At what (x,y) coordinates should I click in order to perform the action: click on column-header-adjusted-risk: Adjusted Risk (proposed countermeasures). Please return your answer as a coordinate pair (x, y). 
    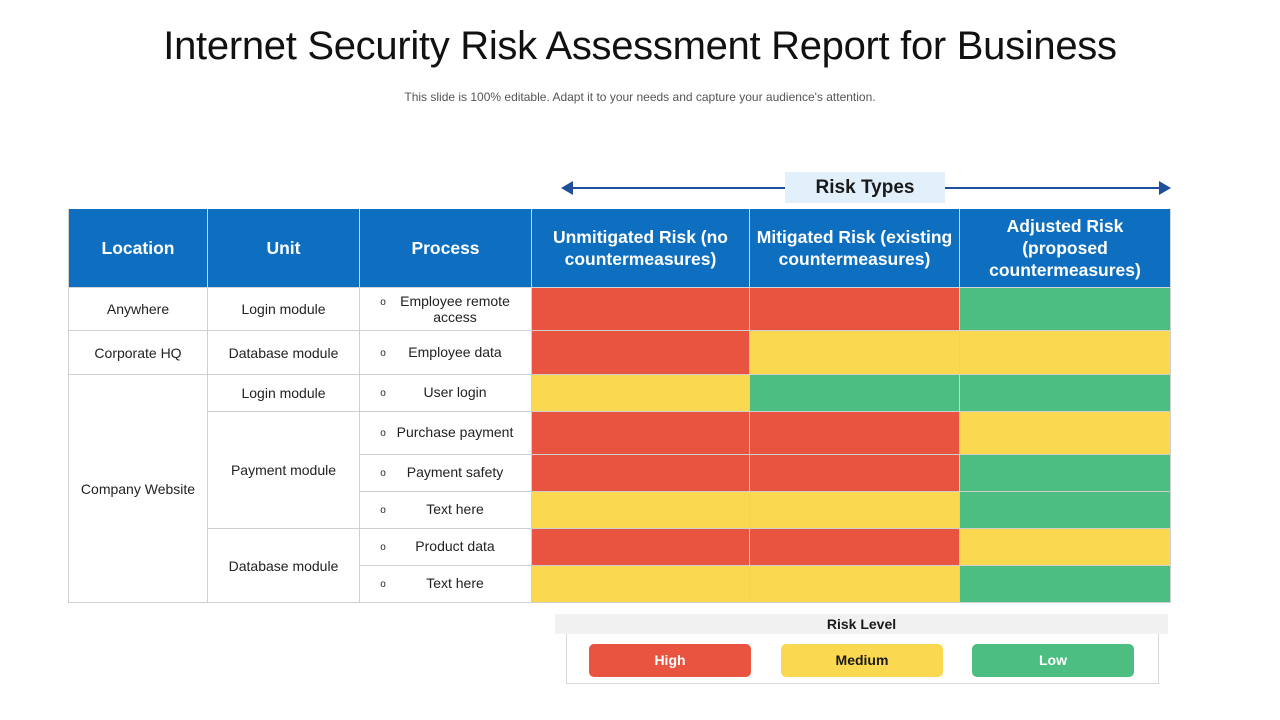
    Looking at the image, I should click on (1065, 248).